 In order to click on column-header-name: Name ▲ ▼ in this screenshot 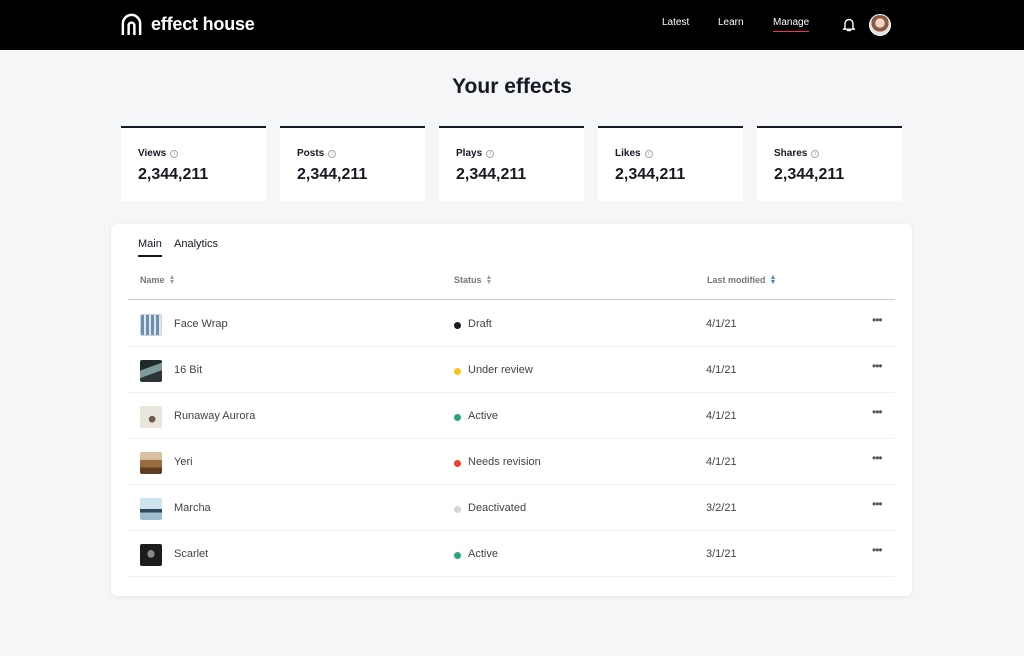, I will do `click(158, 280)`.